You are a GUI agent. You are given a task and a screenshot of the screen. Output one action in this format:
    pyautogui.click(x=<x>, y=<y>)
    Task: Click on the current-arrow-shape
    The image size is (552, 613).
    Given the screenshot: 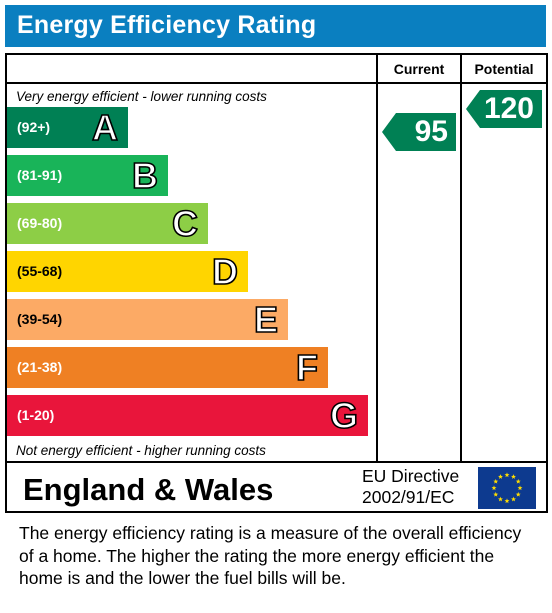 What is the action you would take?
    pyautogui.click(x=419, y=132)
    